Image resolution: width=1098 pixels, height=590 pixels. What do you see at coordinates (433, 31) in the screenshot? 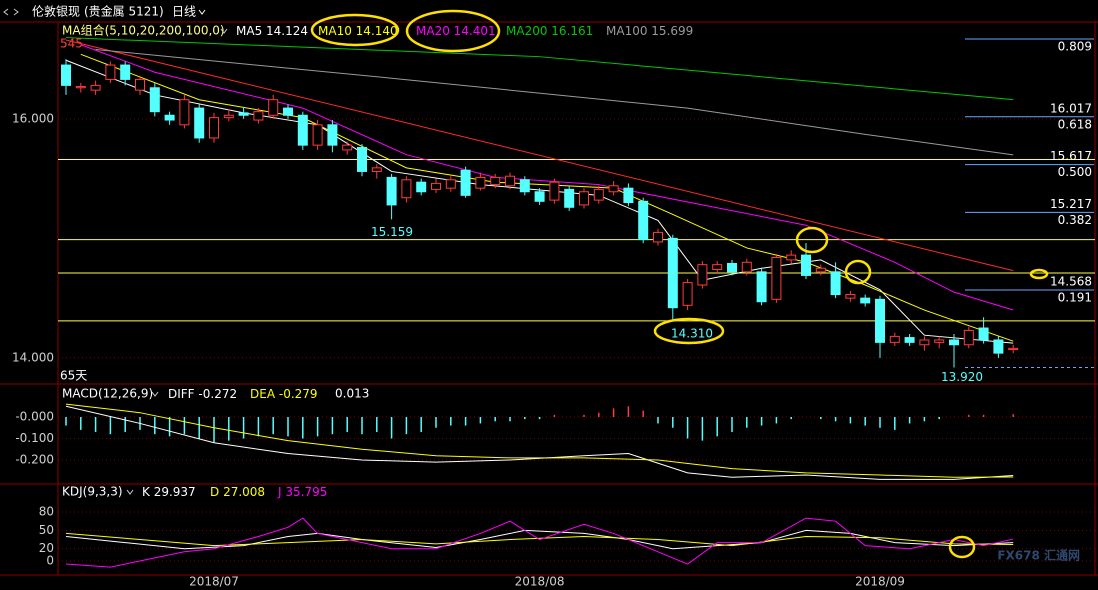
I see `legend-name: MA20` at bounding box center [433, 31].